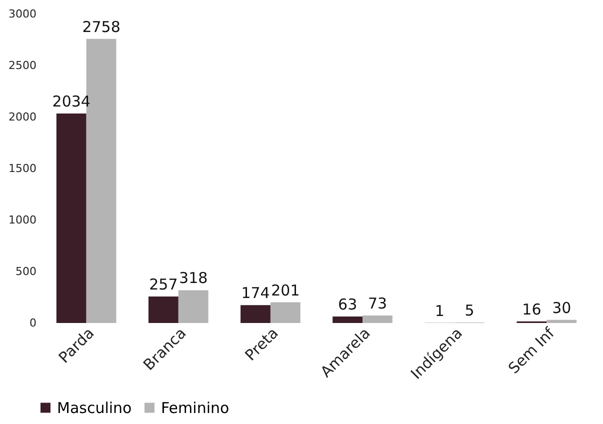  I want to click on legend-label: Feminino, so click(195, 407).